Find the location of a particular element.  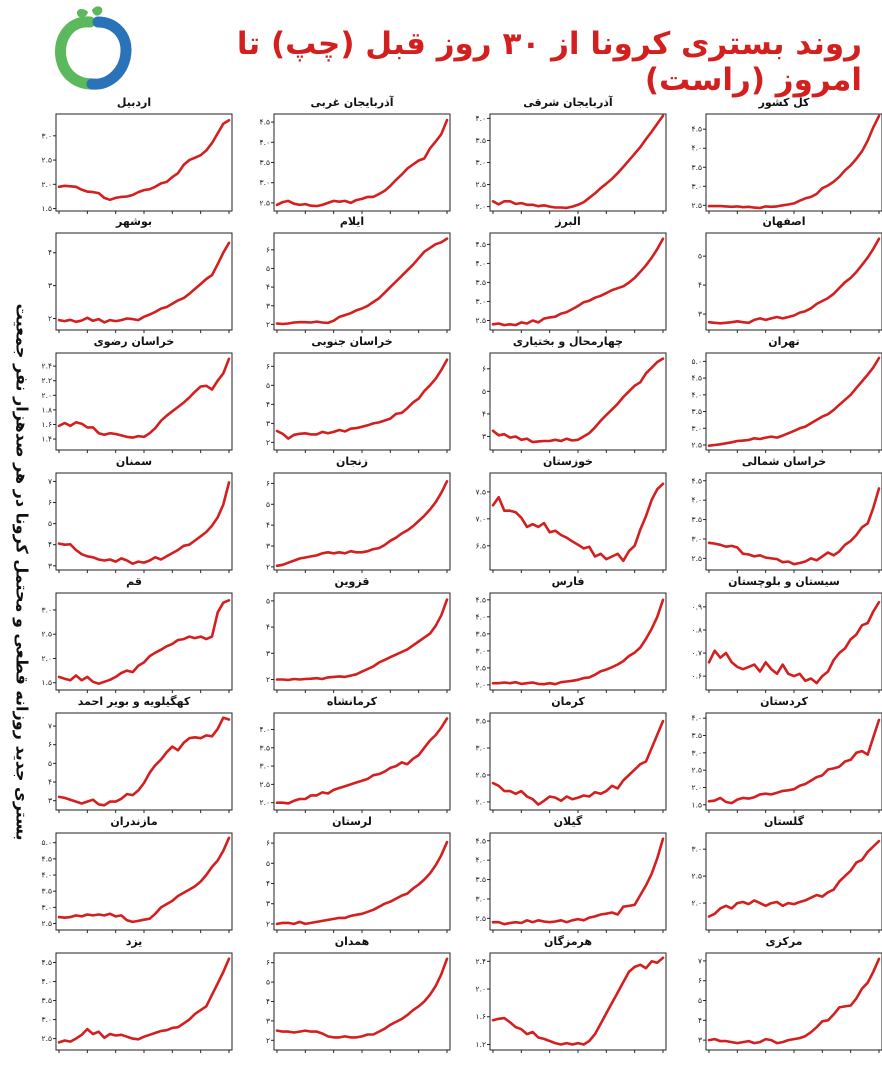

chart-panel: تهران ۲.۵ ۳.۰ ۳.۵ ۴.۰ ۴.۵ ۵.۰ is located at coordinates (783, 395).